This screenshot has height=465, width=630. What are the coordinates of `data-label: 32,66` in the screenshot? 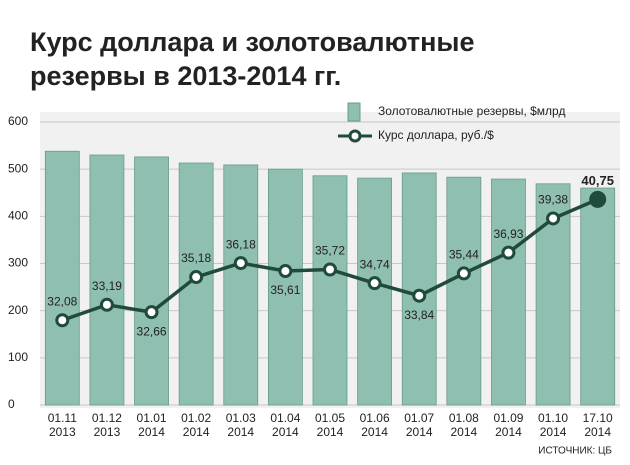 It's located at (152, 331).